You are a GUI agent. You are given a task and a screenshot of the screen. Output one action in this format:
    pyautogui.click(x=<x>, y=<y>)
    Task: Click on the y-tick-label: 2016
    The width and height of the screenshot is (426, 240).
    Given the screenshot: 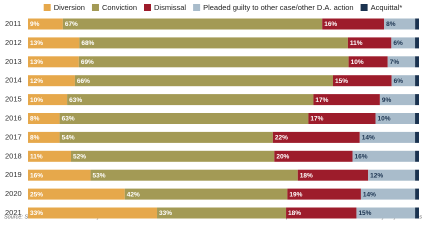 What is the action you would take?
    pyautogui.click(x=13, y=117)
    